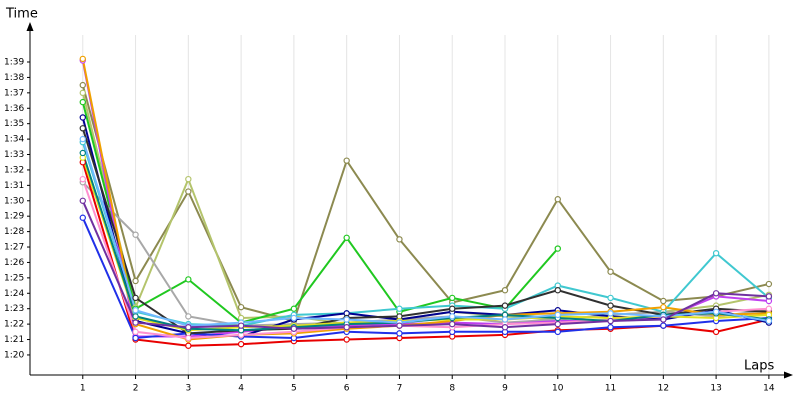 Image resolution: width=800 pixels, height=400 pixels. Describe the element at coordinates (14, 155) in the screenshot. I see `y-tick-label: 1:33` at that location.